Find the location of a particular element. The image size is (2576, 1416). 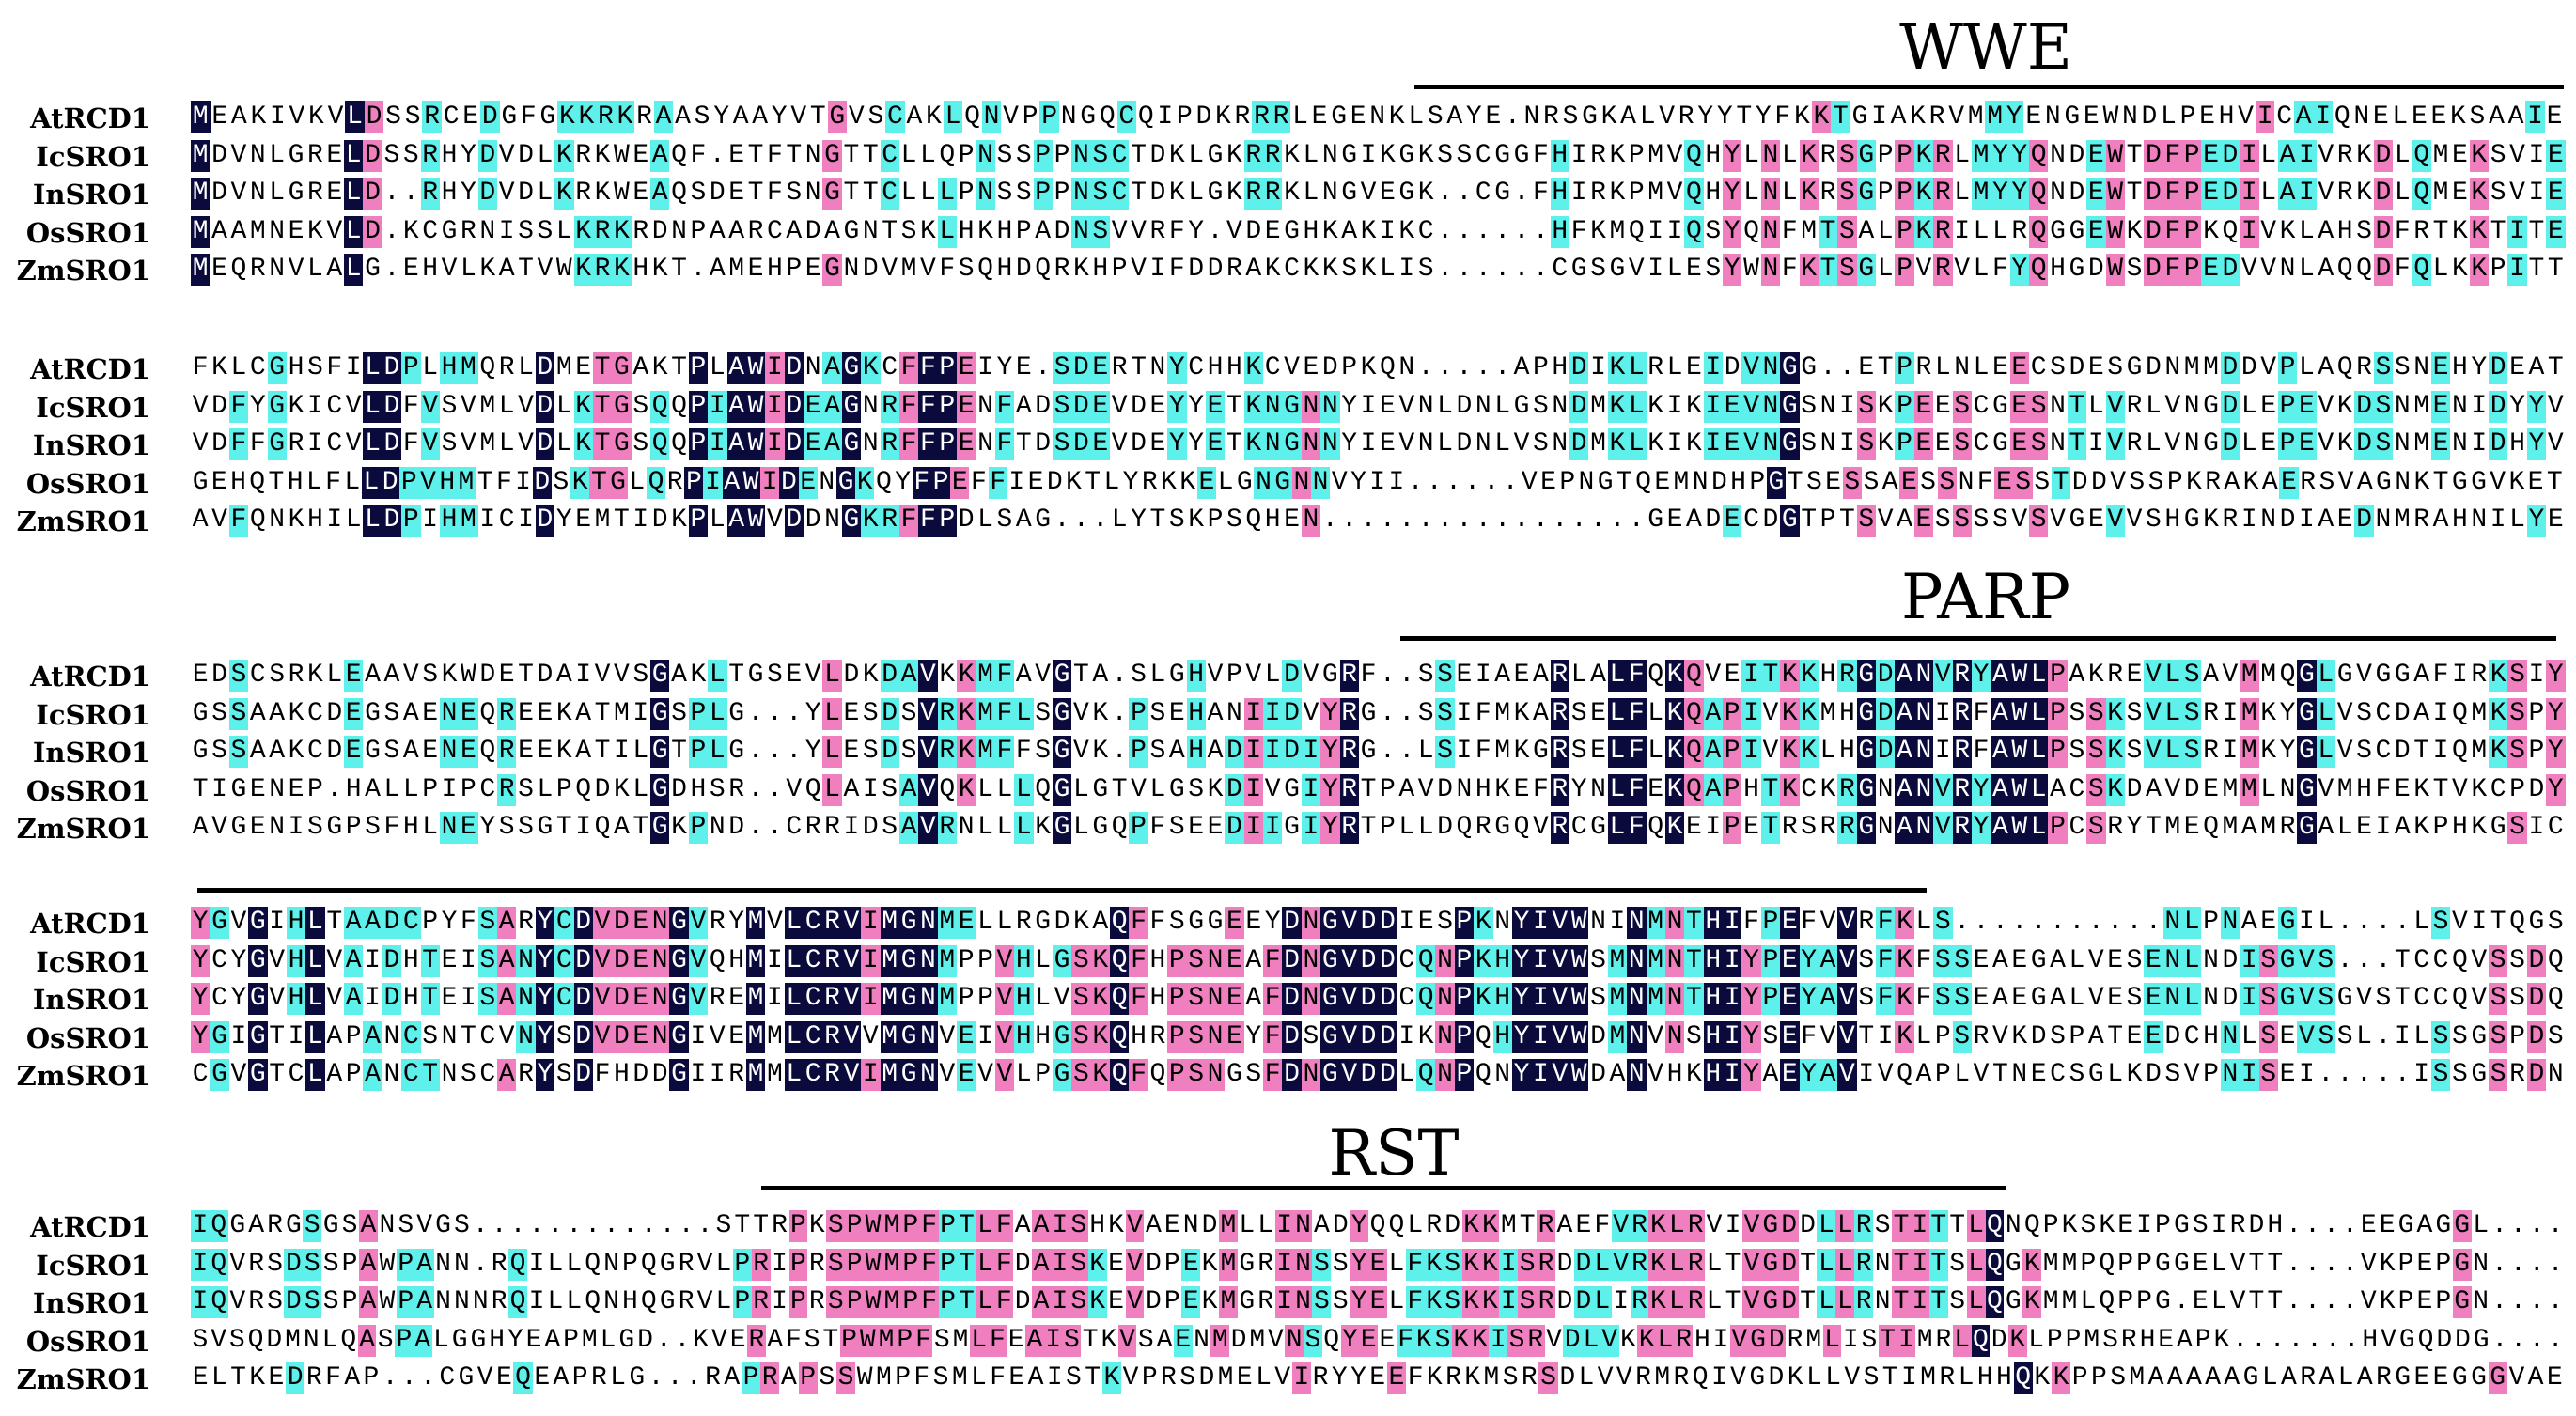

species-label: InSRO1 is located at coordinates (91, 1303).